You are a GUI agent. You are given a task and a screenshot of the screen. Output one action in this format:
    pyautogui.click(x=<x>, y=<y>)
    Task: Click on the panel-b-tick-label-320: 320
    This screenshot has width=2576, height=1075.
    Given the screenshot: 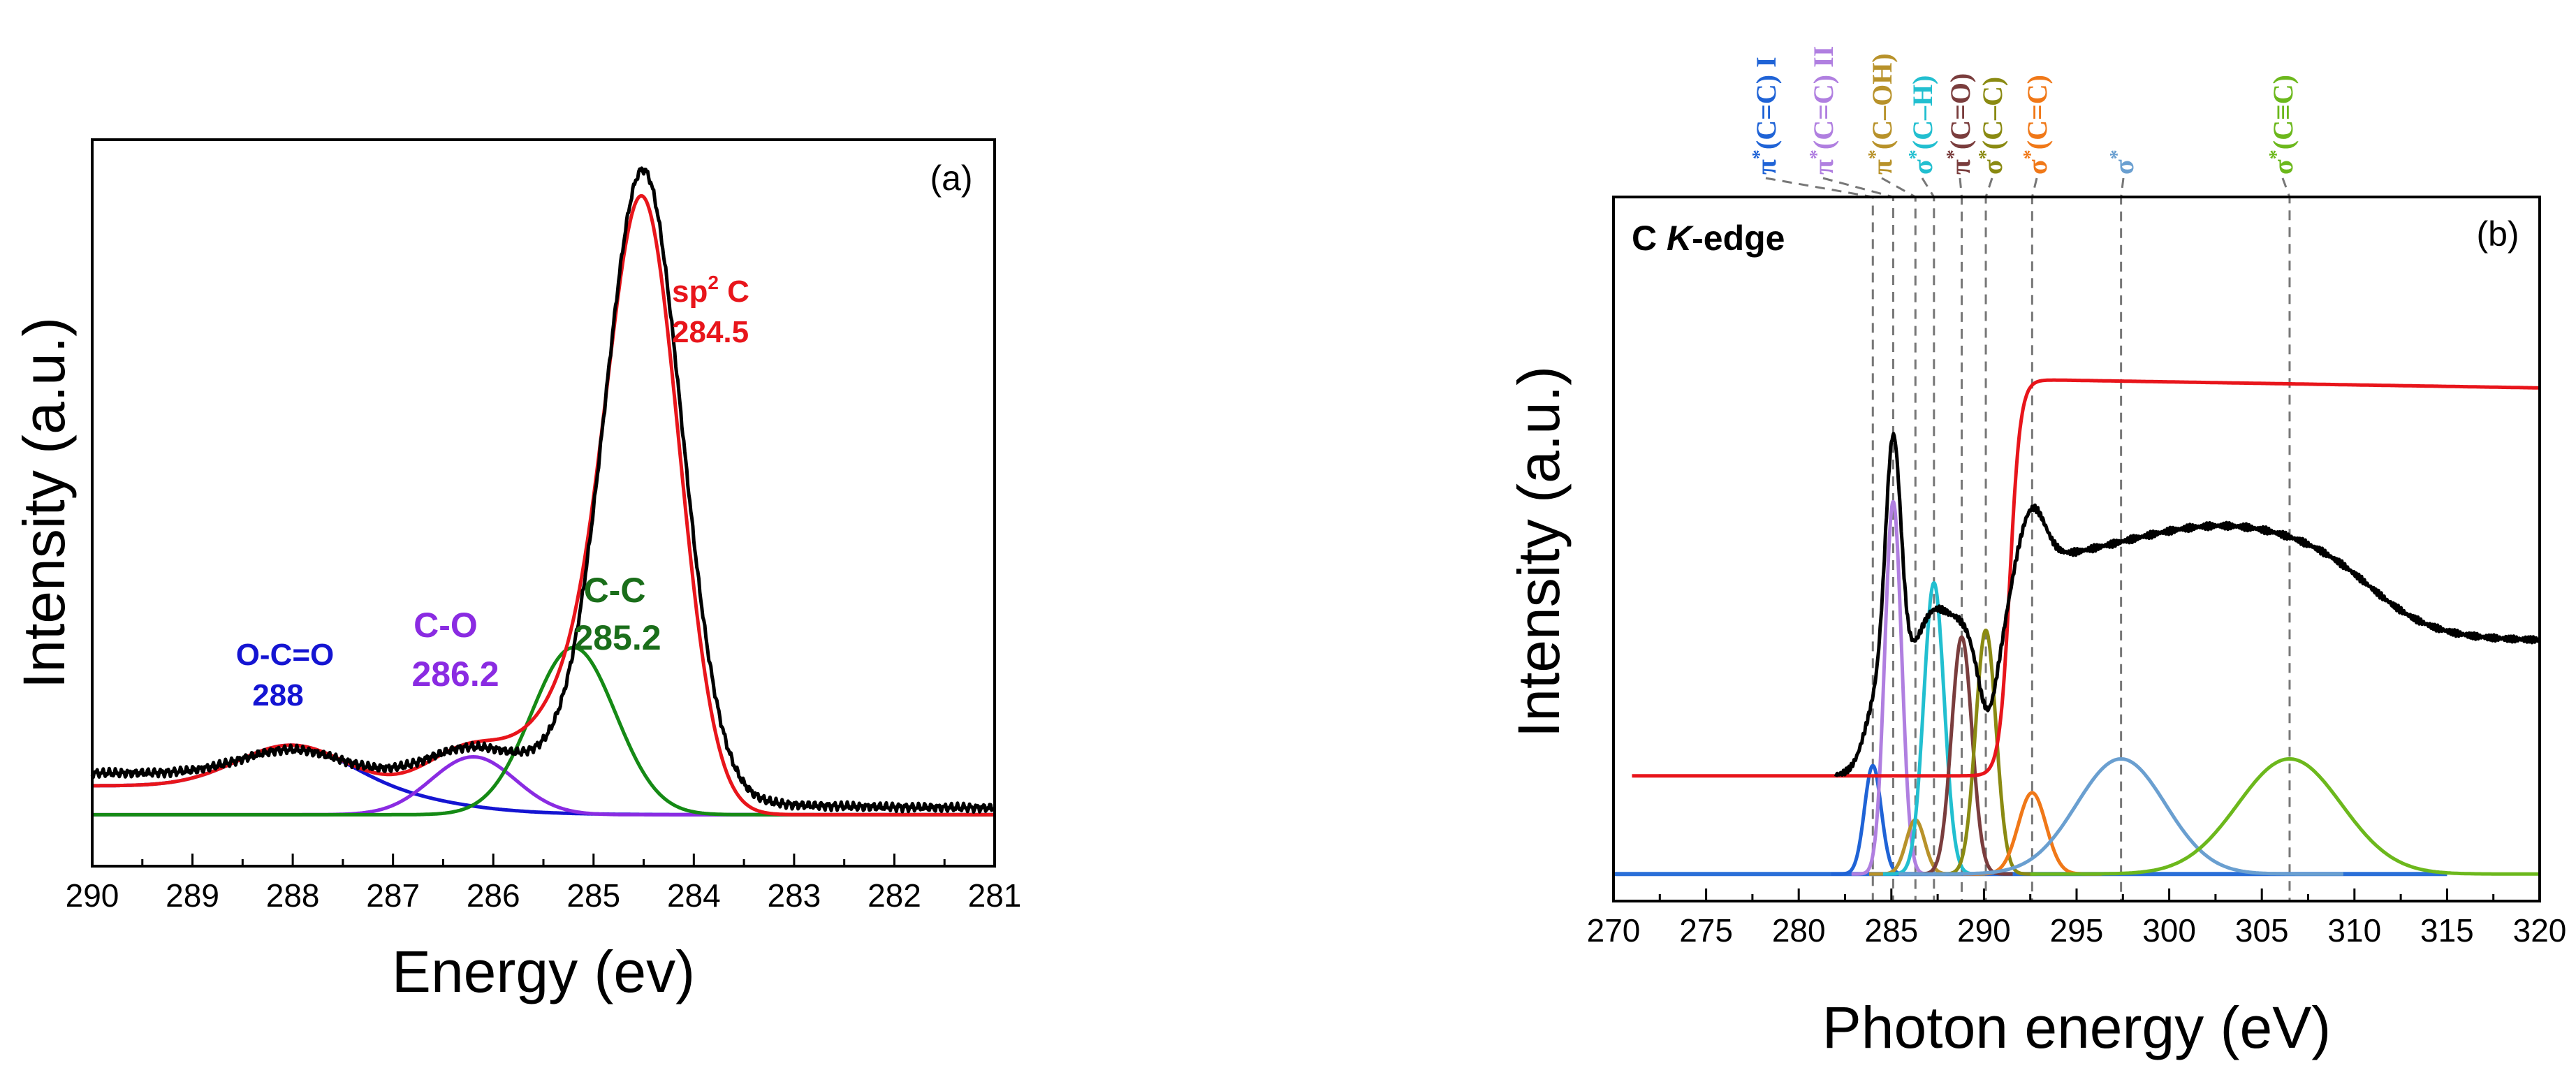 What is the action you would take?
    pyautogui.click(x=2540, y=930)
    